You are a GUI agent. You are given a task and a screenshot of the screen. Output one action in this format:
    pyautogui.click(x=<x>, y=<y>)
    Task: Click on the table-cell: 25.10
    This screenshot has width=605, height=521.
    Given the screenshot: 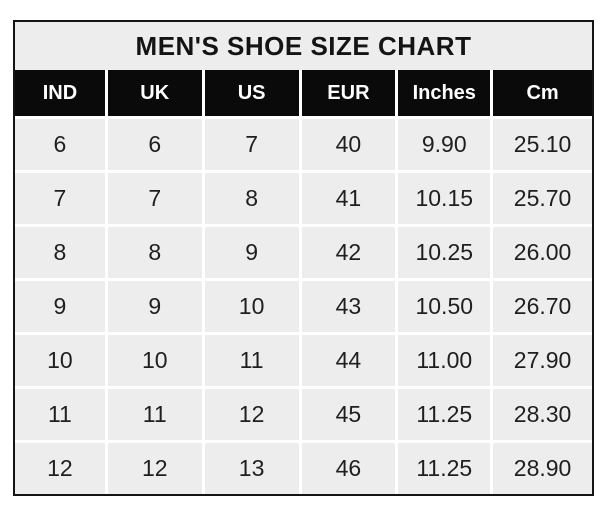 What is the action you would take?
    pyautogui.click(x=542, y=144)
    